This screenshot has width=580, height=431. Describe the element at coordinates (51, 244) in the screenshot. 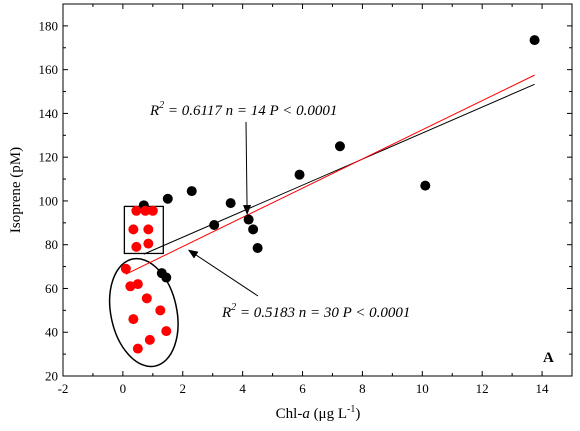

I see `y-tick-label: 80` at that location.